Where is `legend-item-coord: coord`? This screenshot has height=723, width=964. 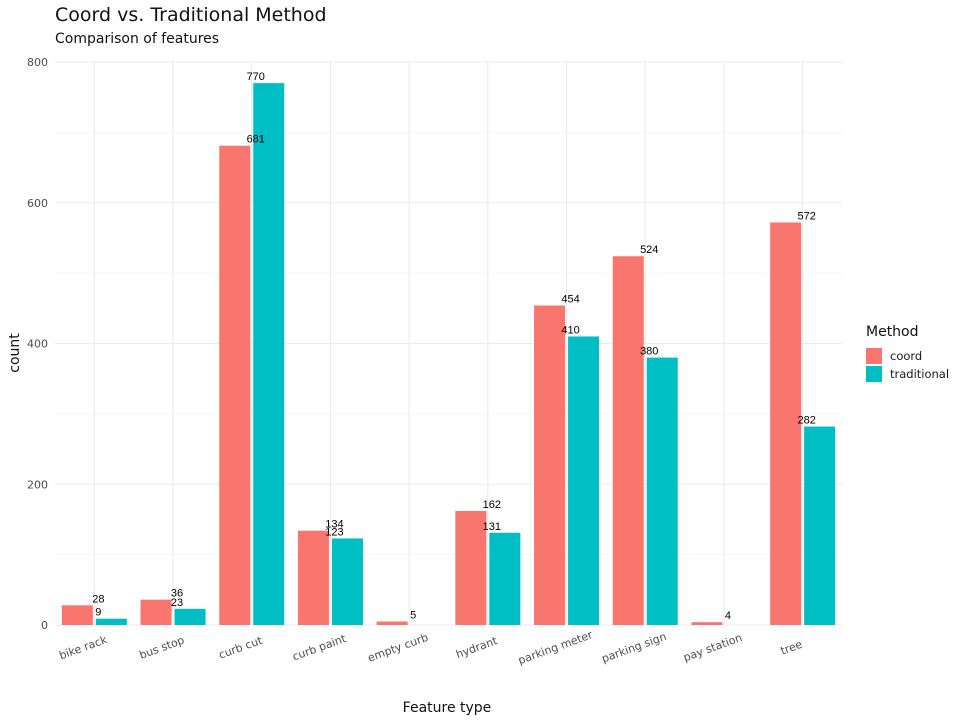
legend-item-coord: coord is located at coordinates (914, 356).